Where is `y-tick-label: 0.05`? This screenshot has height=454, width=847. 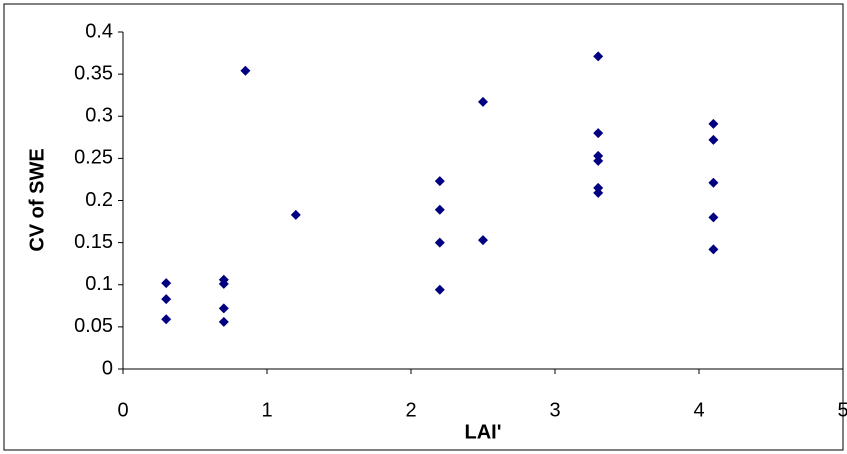 y-tick-label: 0.05 is located at coordinates (93, 326).